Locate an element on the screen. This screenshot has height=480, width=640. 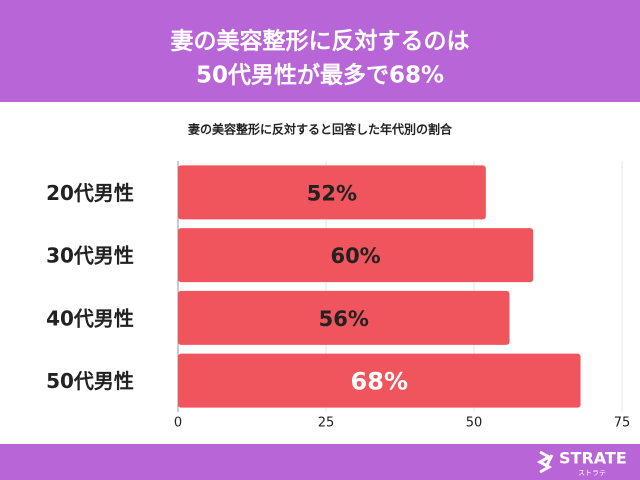
value-label: 60% is located at coordinates (355, 256).